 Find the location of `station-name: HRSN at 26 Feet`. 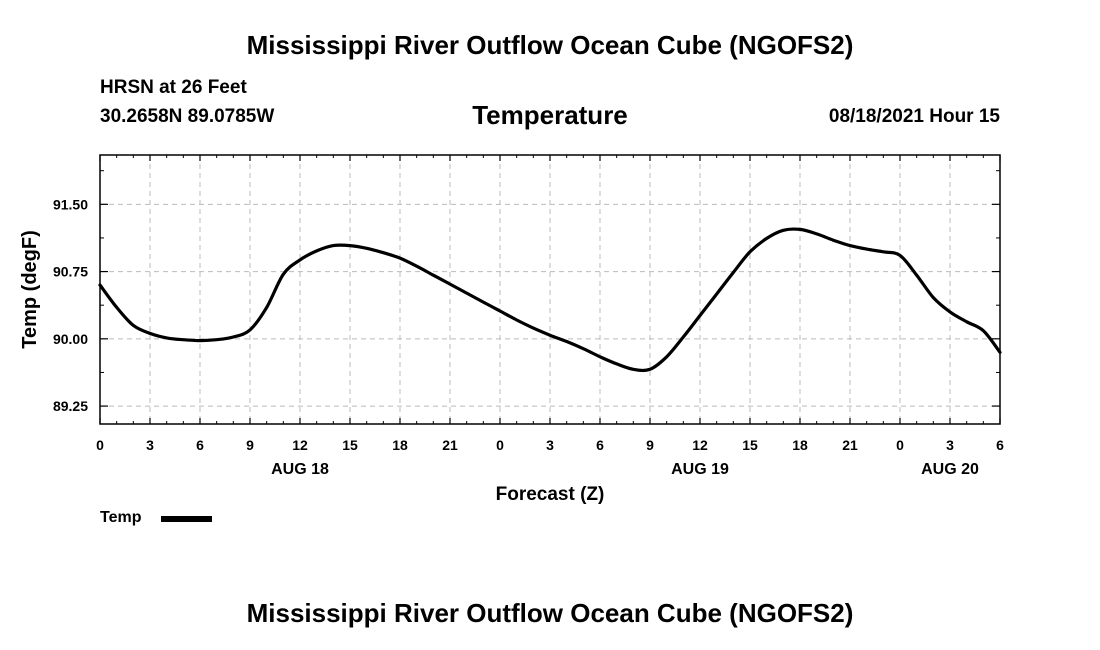

station-name: HRSN at 26 Feet is located at coordinates (173, 87).